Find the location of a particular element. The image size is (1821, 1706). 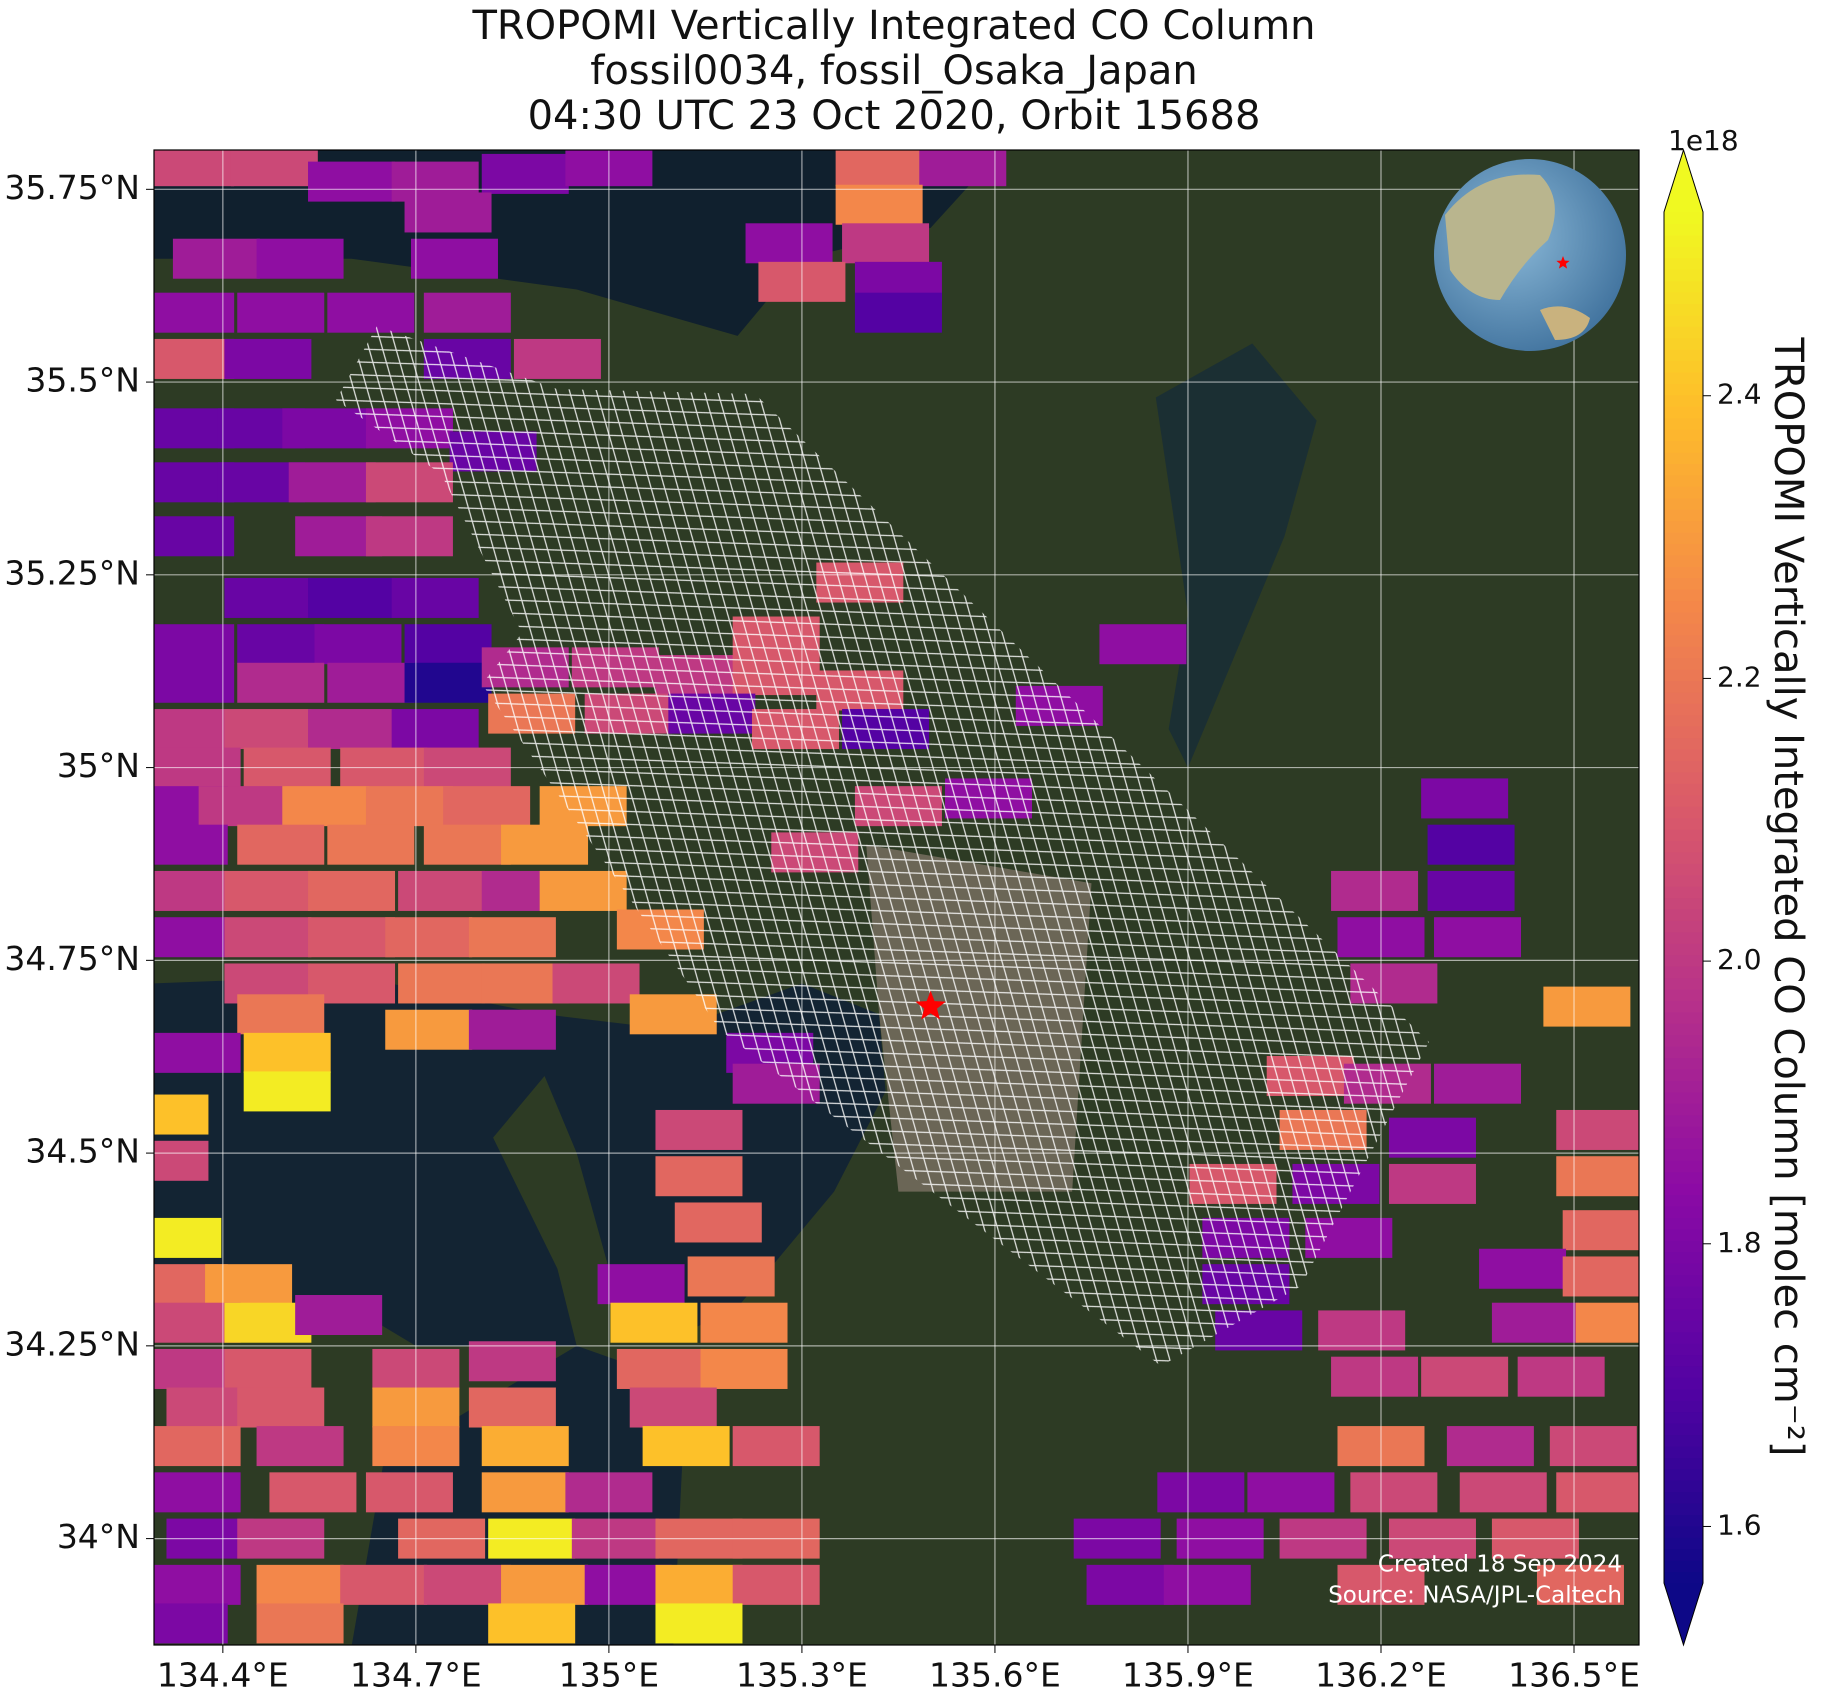

colorbar-tick-label: 2.0 is located at coordinates (1739, 959).